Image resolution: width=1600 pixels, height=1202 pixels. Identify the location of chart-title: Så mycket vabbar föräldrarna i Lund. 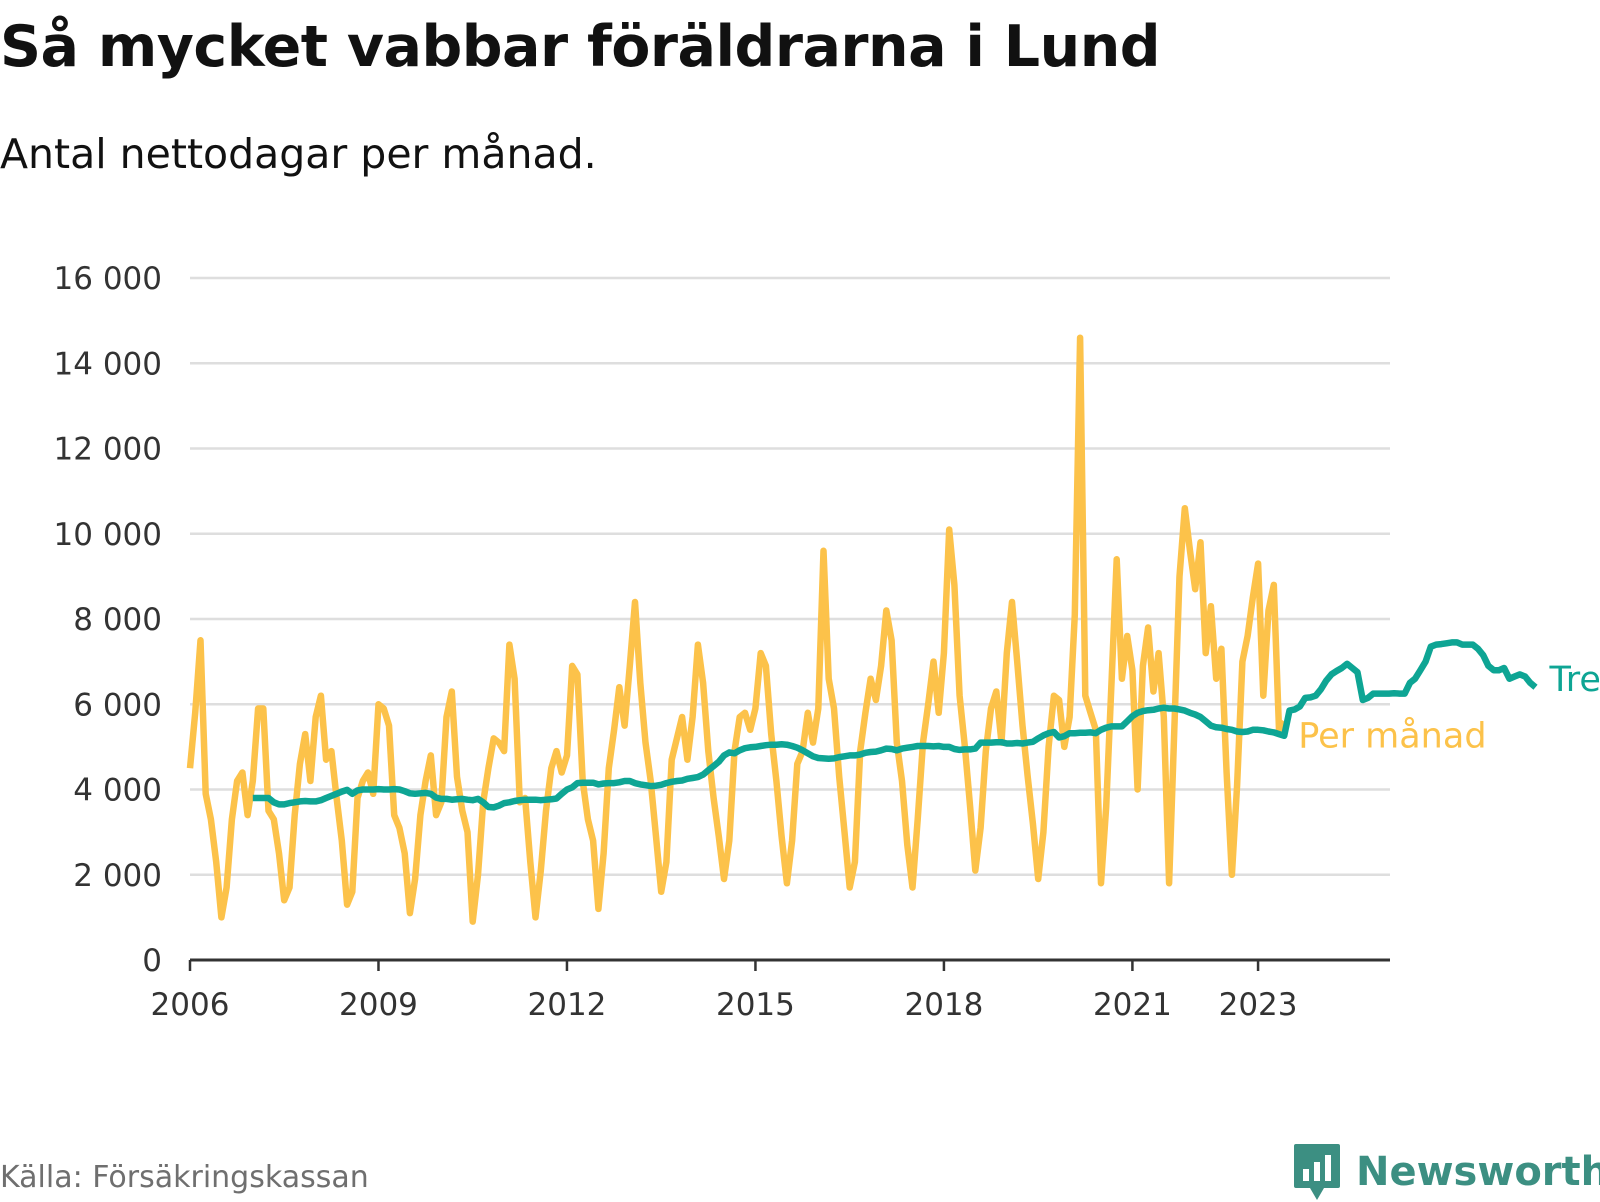
(580, 47).